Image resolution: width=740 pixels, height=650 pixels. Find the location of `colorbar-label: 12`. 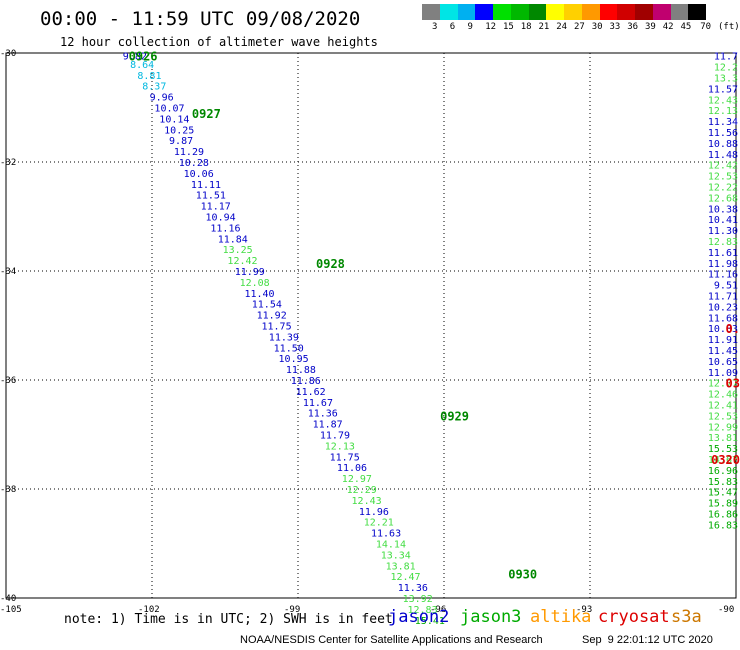

colorbar-label: 12 is located at coordinates (491, 27).